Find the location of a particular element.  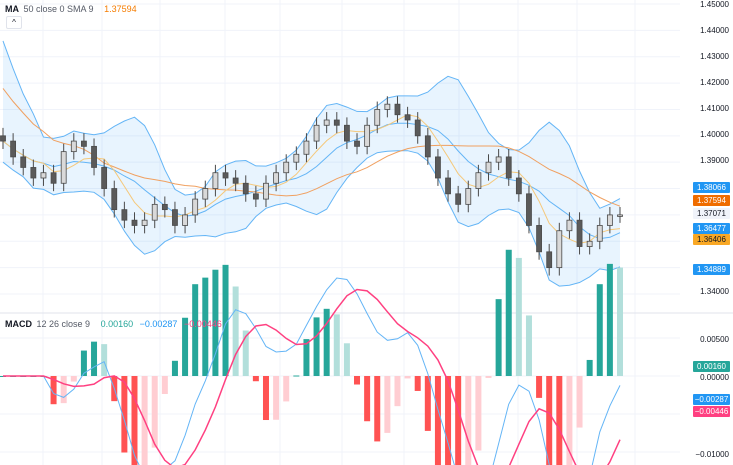

ma-legend-value: 1.37594 is located at coordinates (120, 9).